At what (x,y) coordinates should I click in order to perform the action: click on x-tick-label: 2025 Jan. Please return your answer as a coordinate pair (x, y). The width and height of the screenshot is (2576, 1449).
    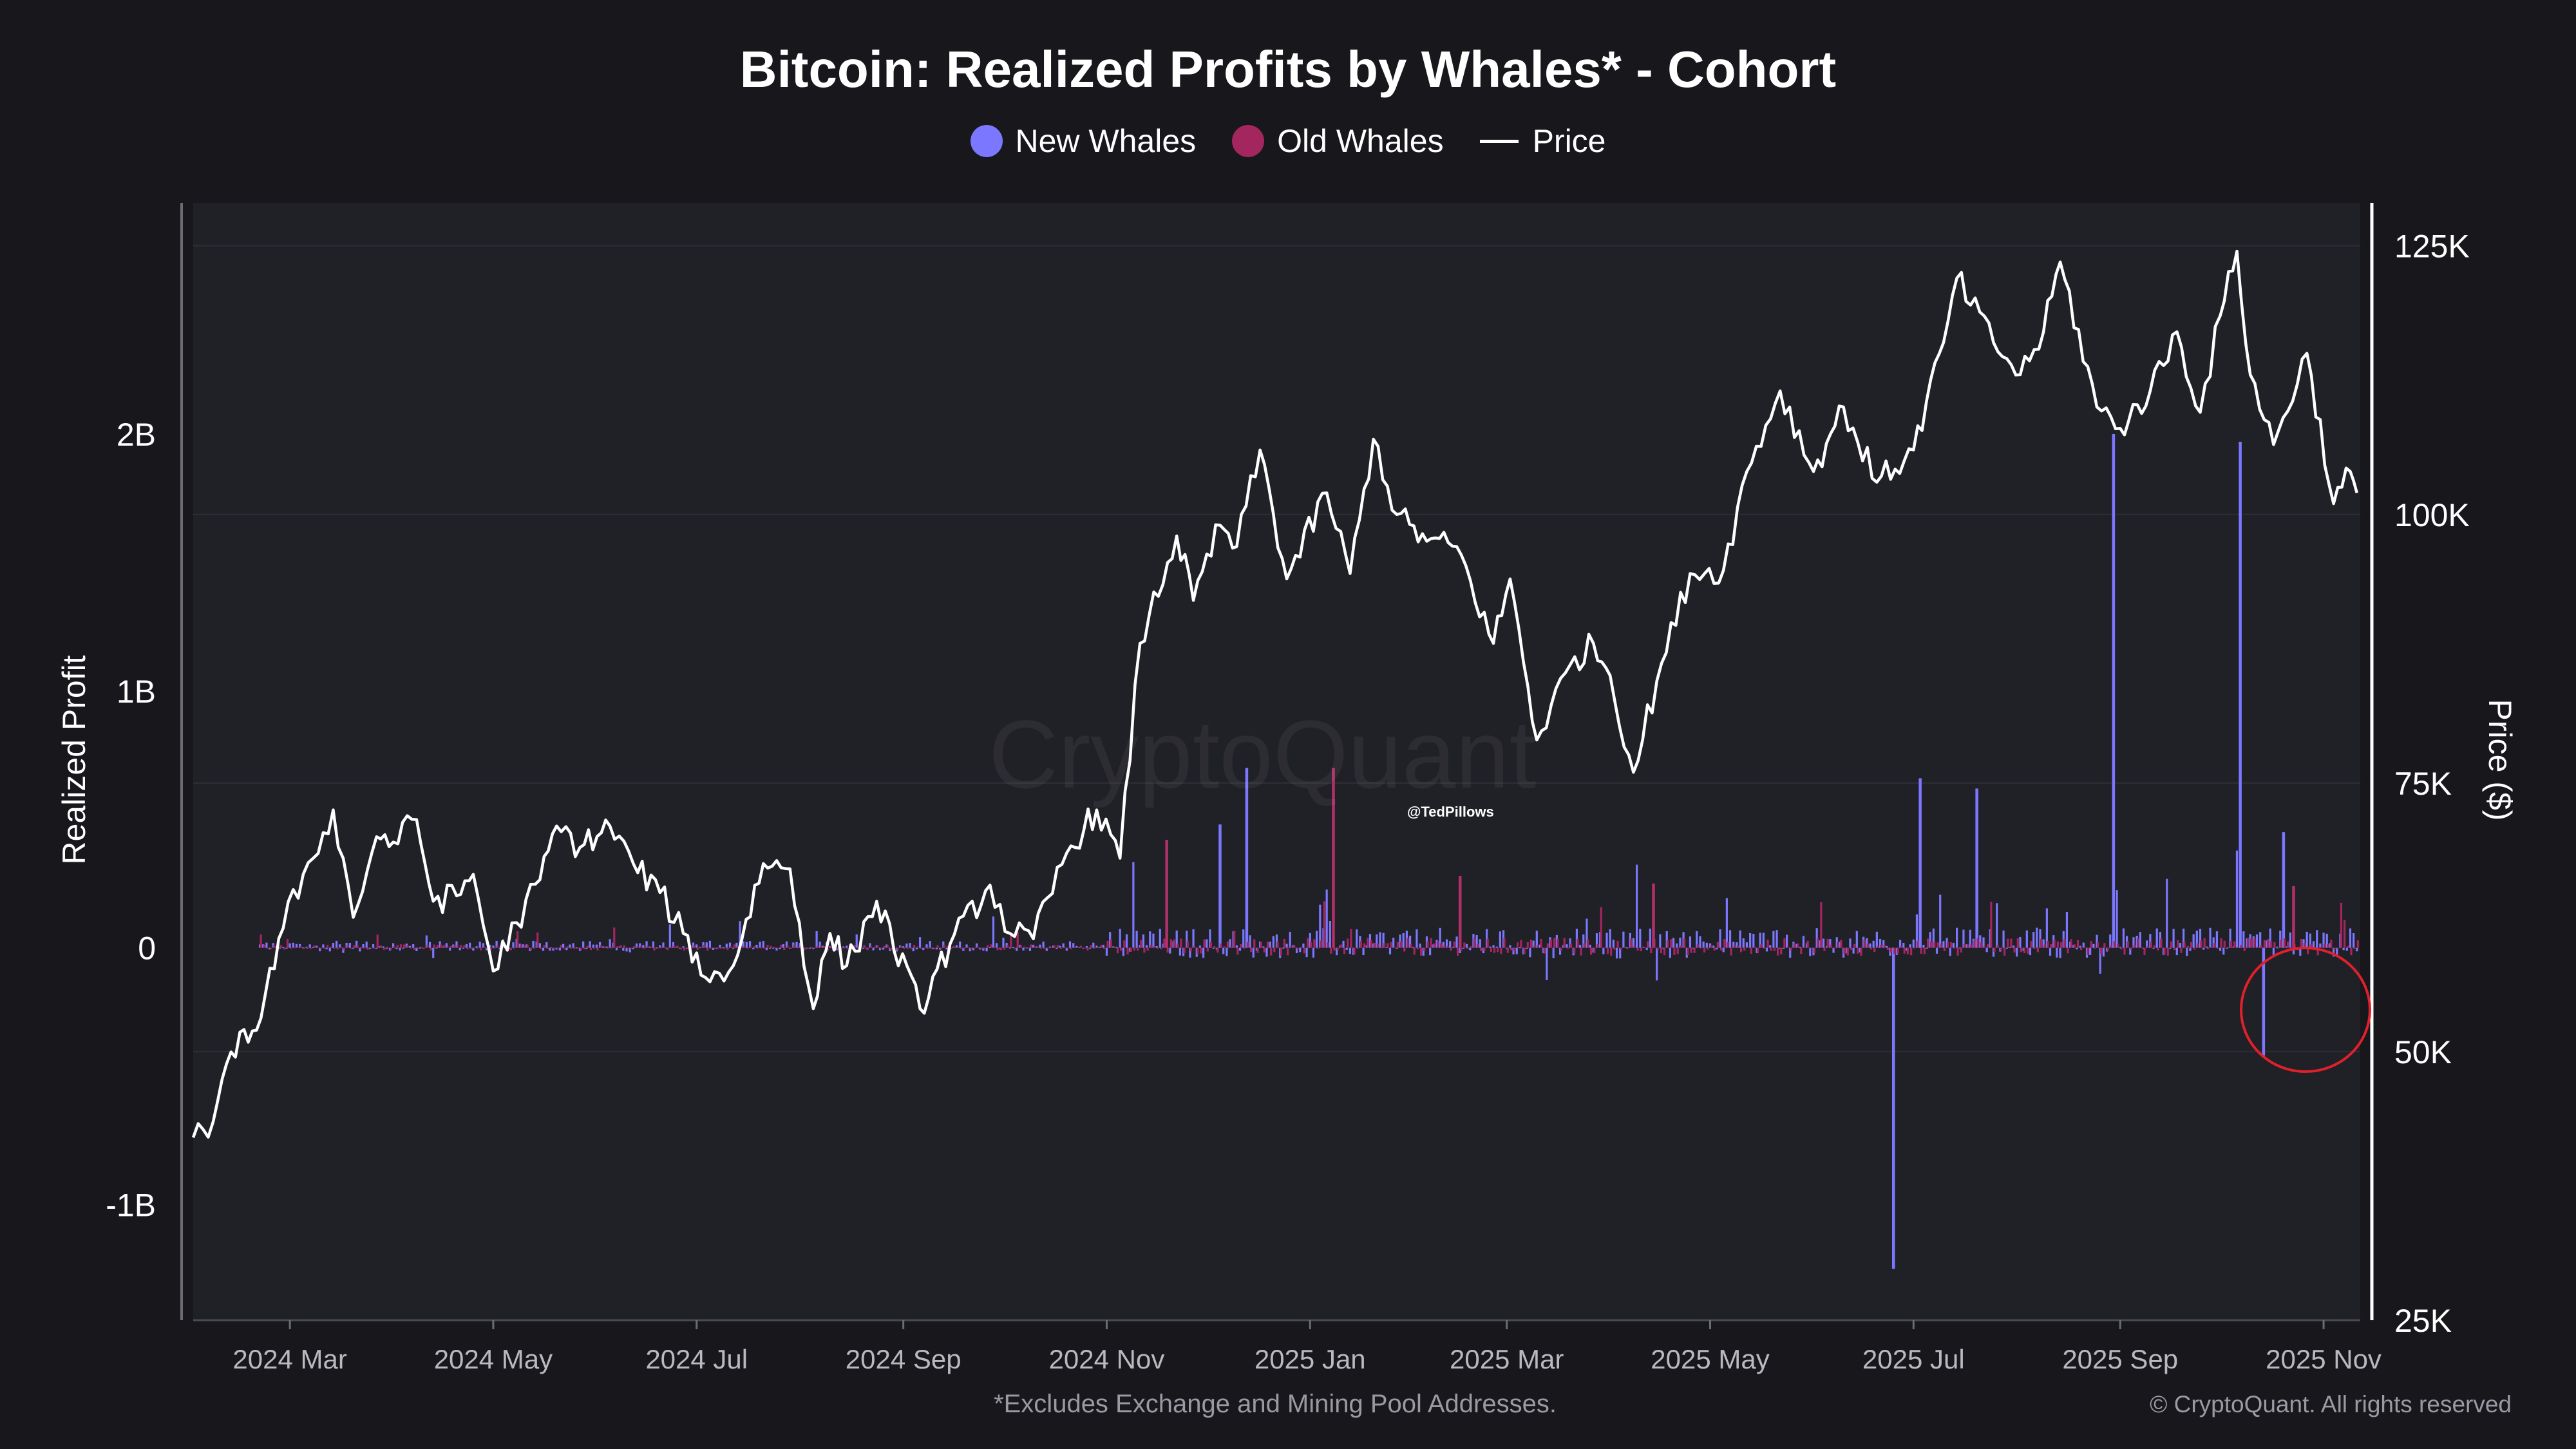
    Looking at the image, I should click on (1310, 1359).